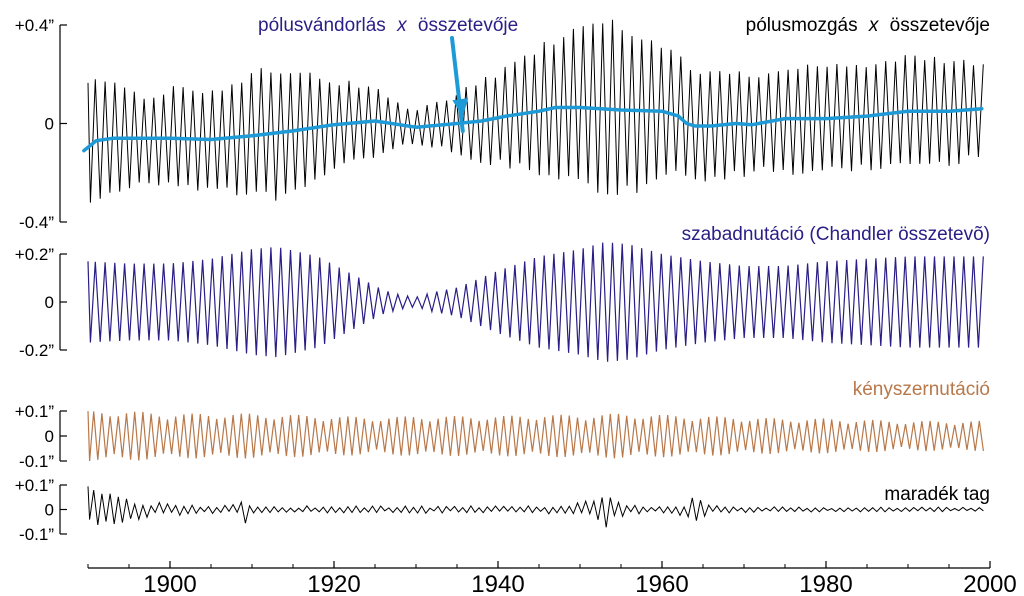 This screenshot has height=596, width=1024. Describe the element at coordinates (36, 350) in the screenshot. I see `y-tick-label: -0.2”` at that location.